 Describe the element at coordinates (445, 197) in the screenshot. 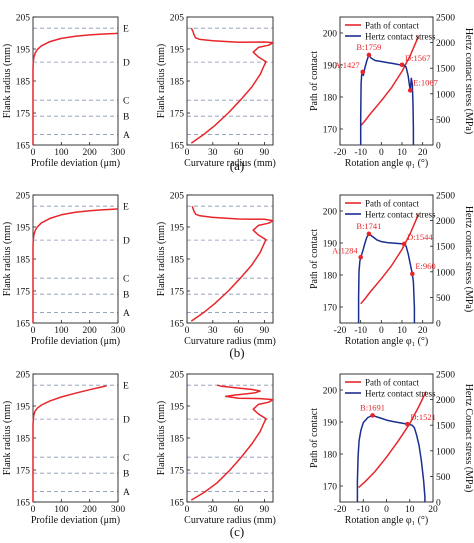

I see `y-right-tick-label: 2500` at that location.